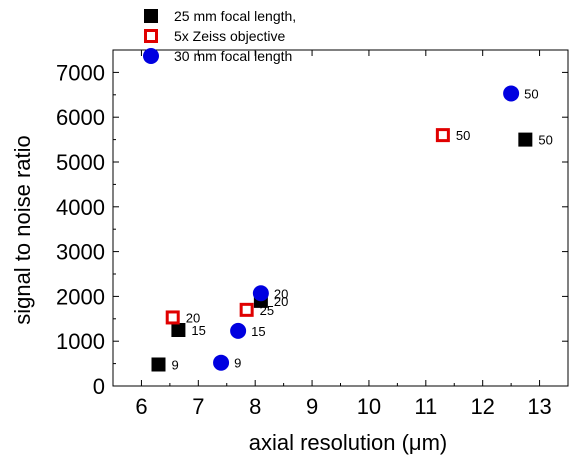 The image size is (572, 462). What do you see at coordinates (267, 310) in the screenshot?
I see `data-point-label: 25` at bounding box center [267, 310].